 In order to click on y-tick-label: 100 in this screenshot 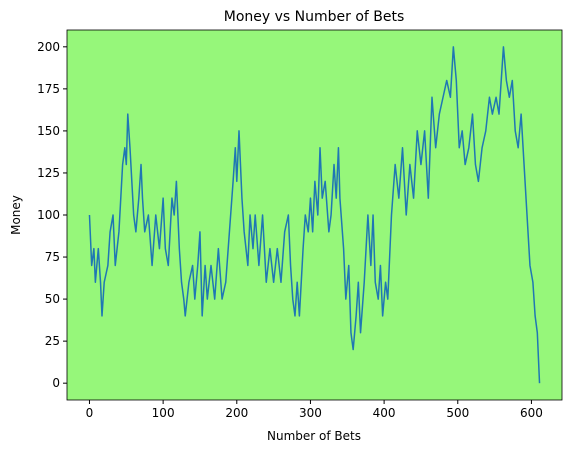, I will do `click(48, 215)`.